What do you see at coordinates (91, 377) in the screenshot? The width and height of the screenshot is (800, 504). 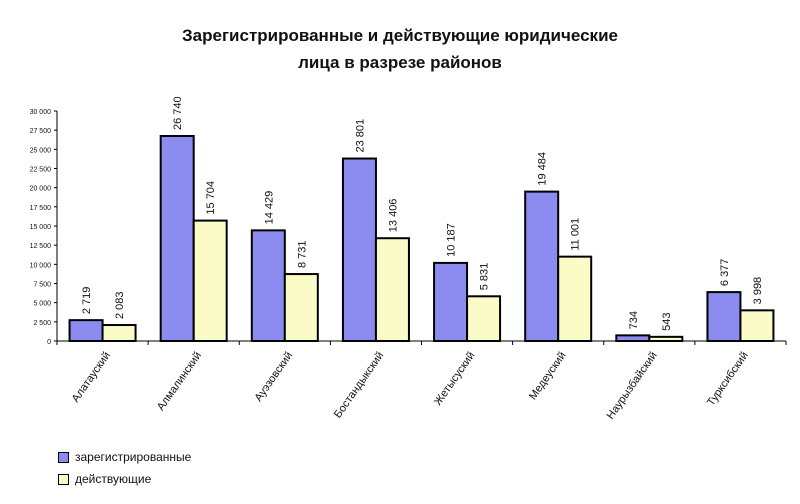 I see `x-tick-label: Алатауский` at bounding box center [91, 377].